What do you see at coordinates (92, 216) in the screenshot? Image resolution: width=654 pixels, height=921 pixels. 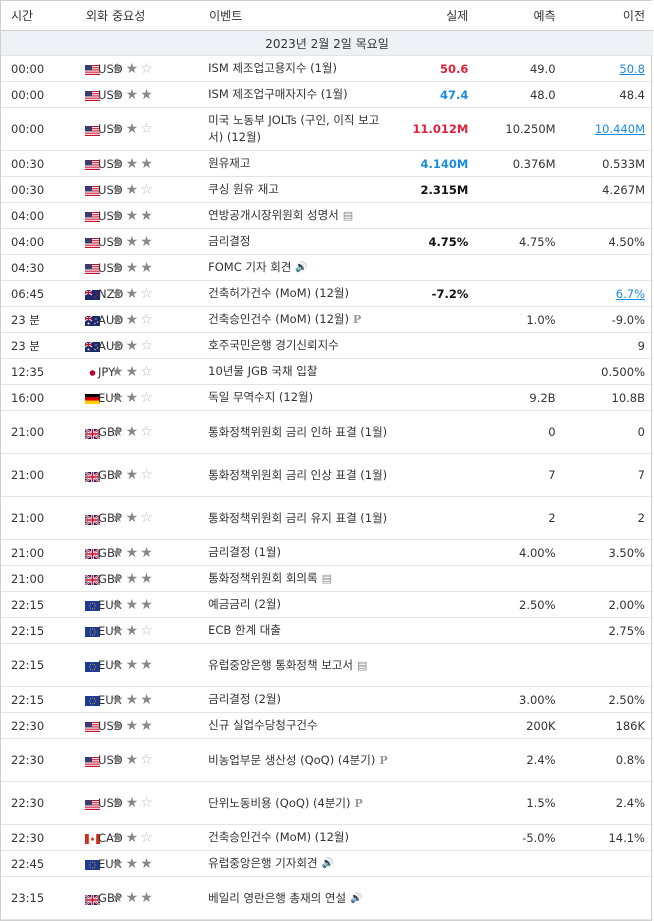 I see `us-flag-icon` at bounding box center [92, 216].